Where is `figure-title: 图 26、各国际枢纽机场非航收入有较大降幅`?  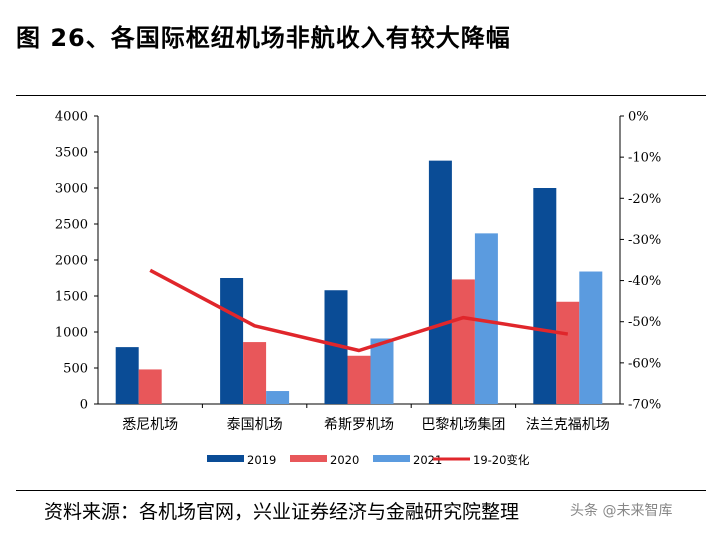
figure-title: 图 26、各国际枢纽机场非航收入有较大降幅 is located at coordinates (263, 38).